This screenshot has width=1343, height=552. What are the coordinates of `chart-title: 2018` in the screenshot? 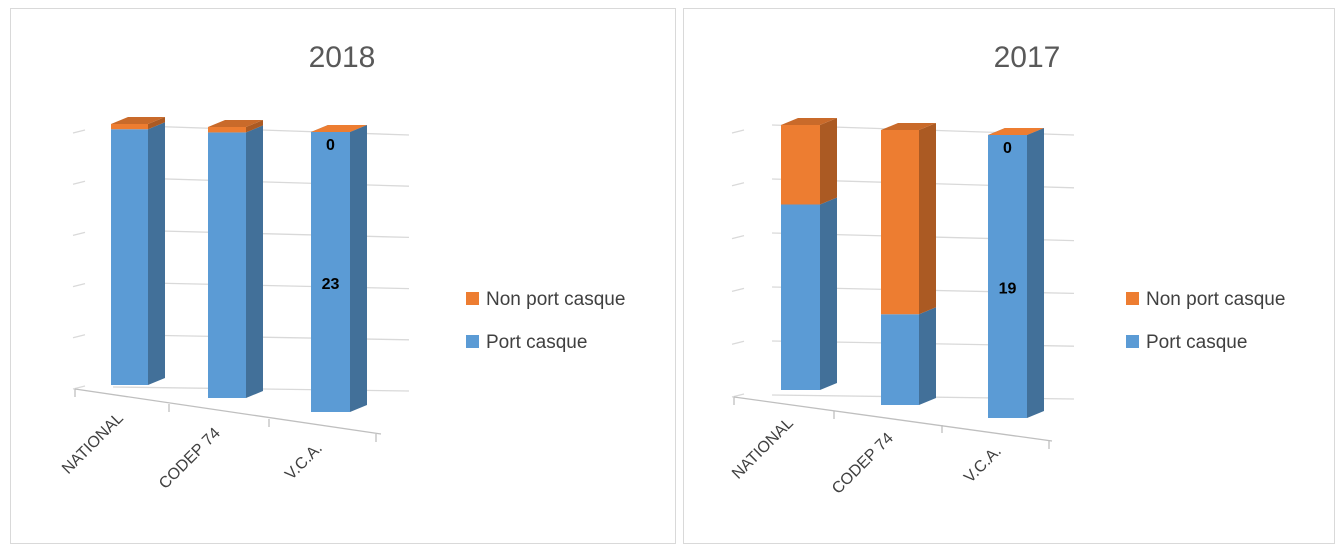 It's located at (342, 57).